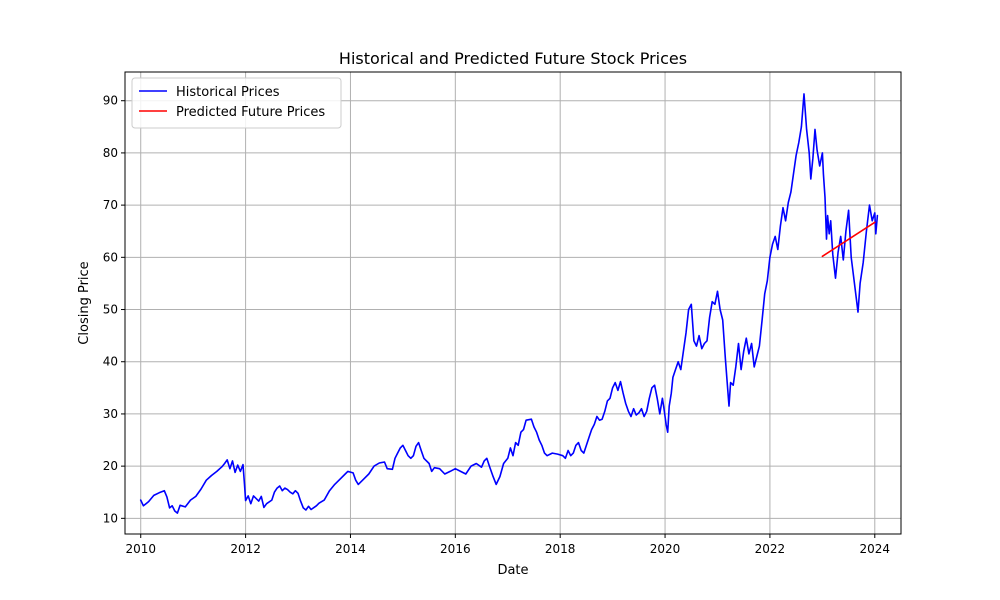 The image size is (1000, 600). I want to click on y-tick-label: 10, so click(110, 518).